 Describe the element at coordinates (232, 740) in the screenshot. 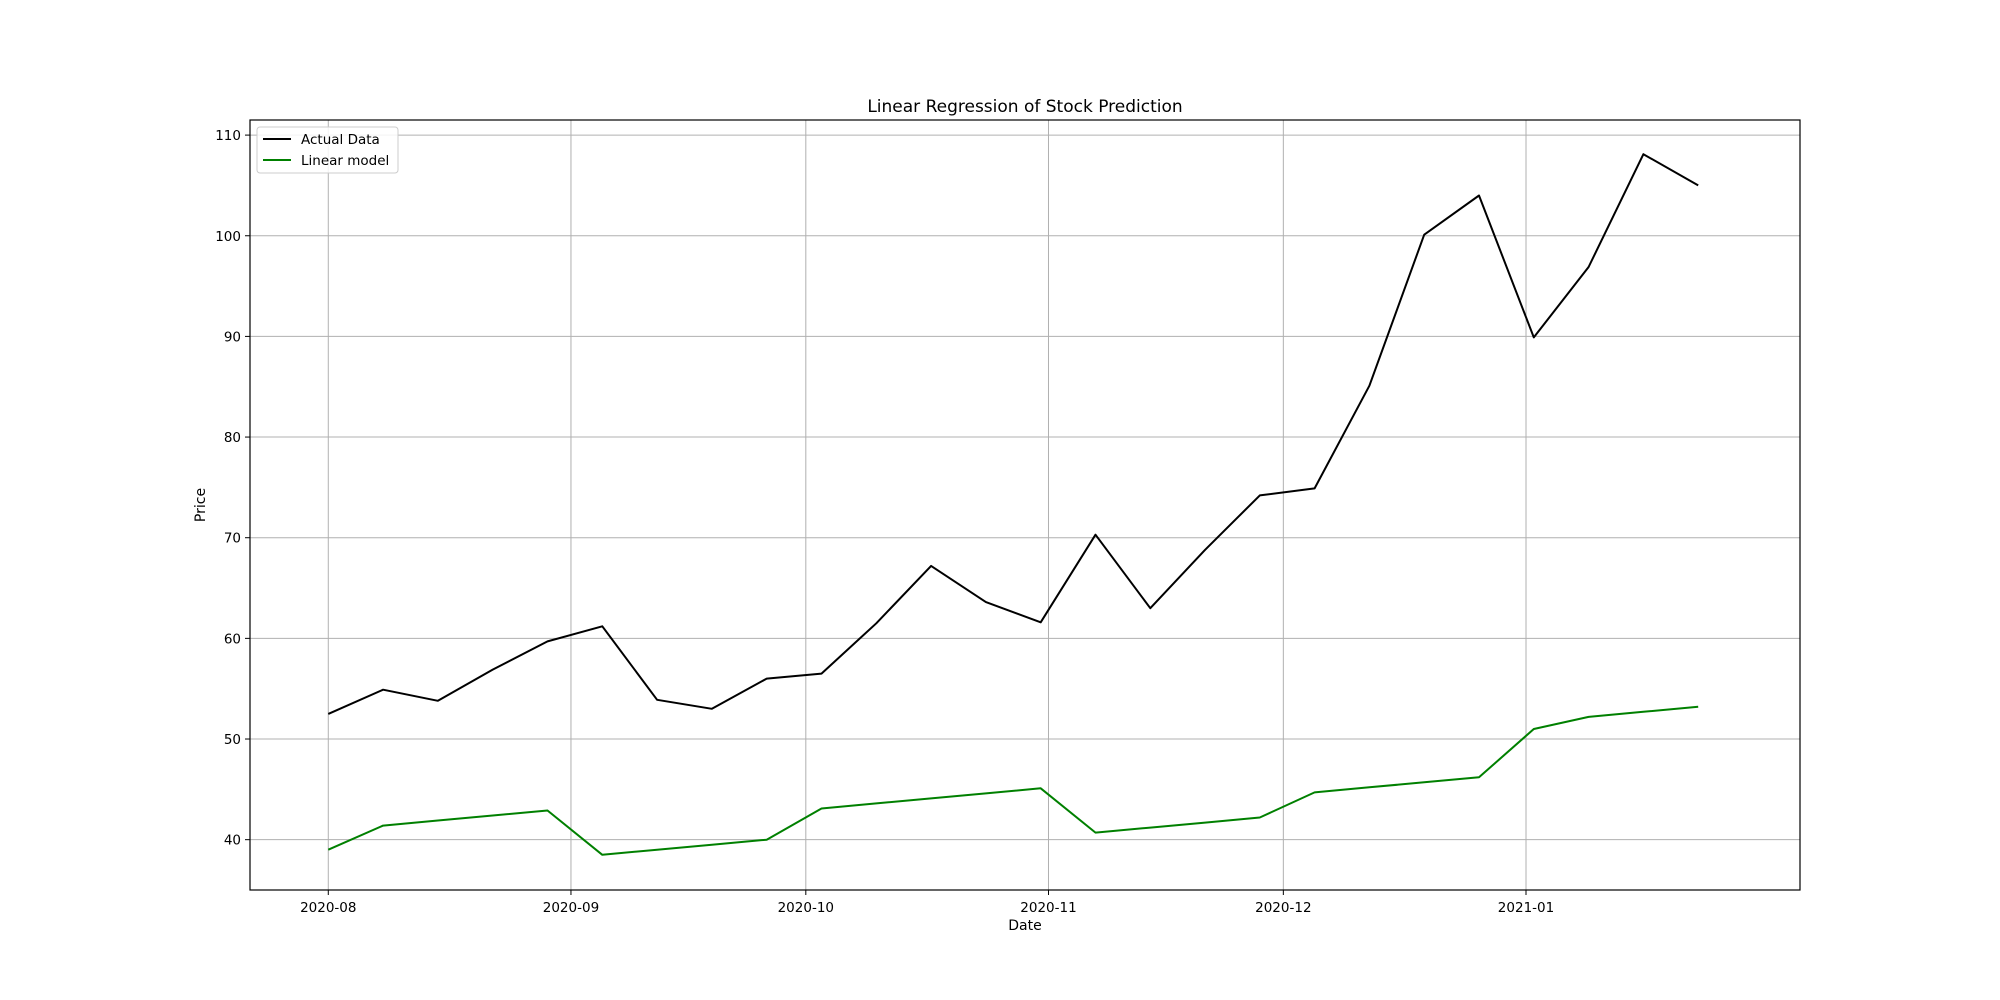

I see `y-tick-label: 50` at that location.